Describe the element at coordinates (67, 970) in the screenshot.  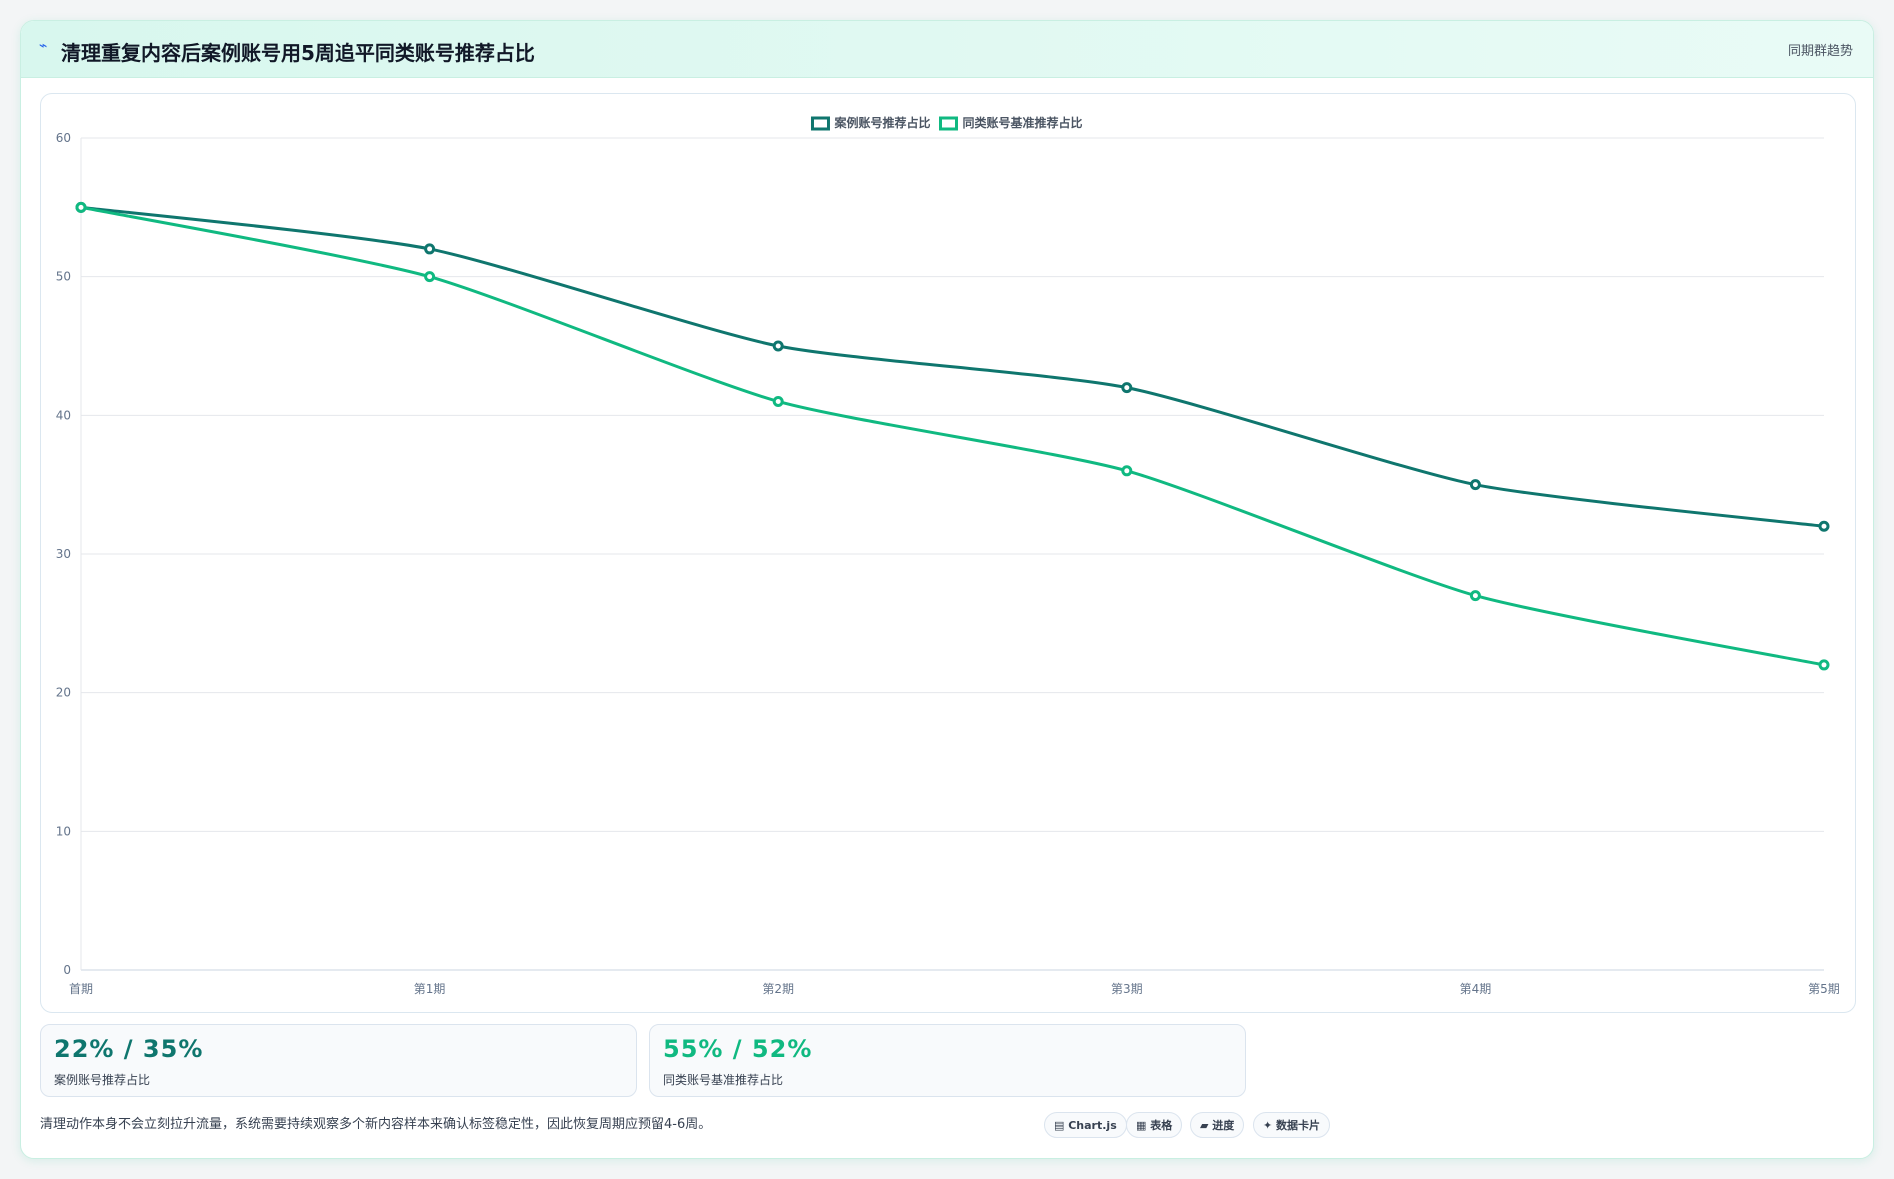
I see `y-tick-label: 0` at that location.